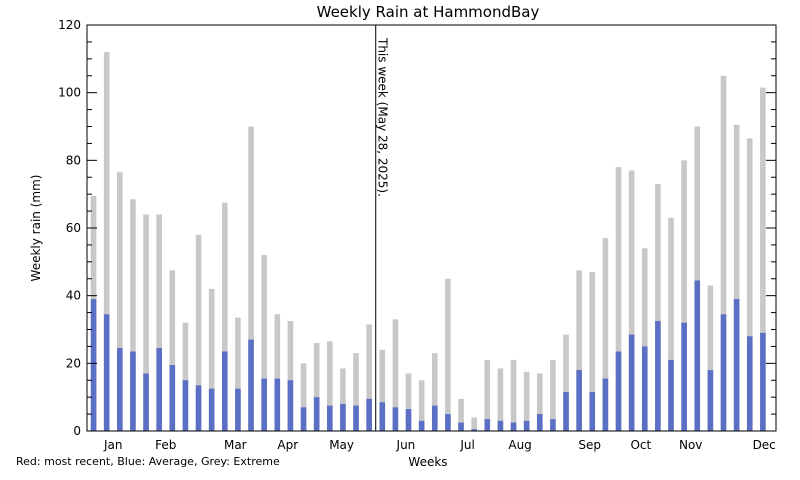 The height and width of the screenshot is (480, 800). What do you see at coordinates (690, 445) in the screenshot?
I see `month-label: Nov` at bounding box center [690, 445].